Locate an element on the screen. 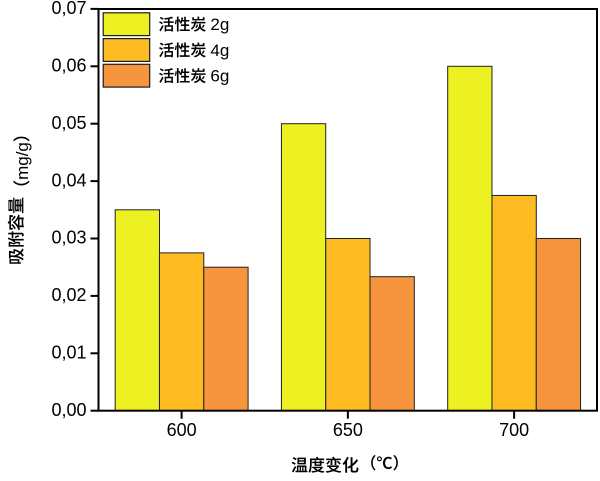 This screenshot has height=481, width=600. svg-text: 0,01 is located at coordinates (68, 353).